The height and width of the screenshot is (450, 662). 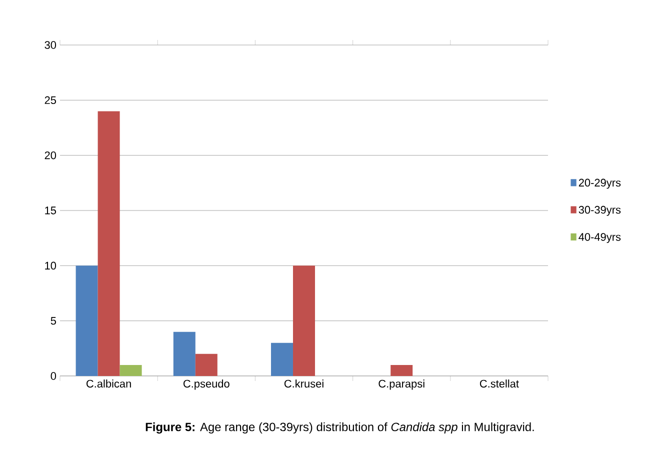 What do you see at coordinates (340, 428) in the screenshot?
I see `text: Figure 5: Age range (30-39yrs) distribution of Candida spp in Multigravid.` at bounding box center [340, 428].